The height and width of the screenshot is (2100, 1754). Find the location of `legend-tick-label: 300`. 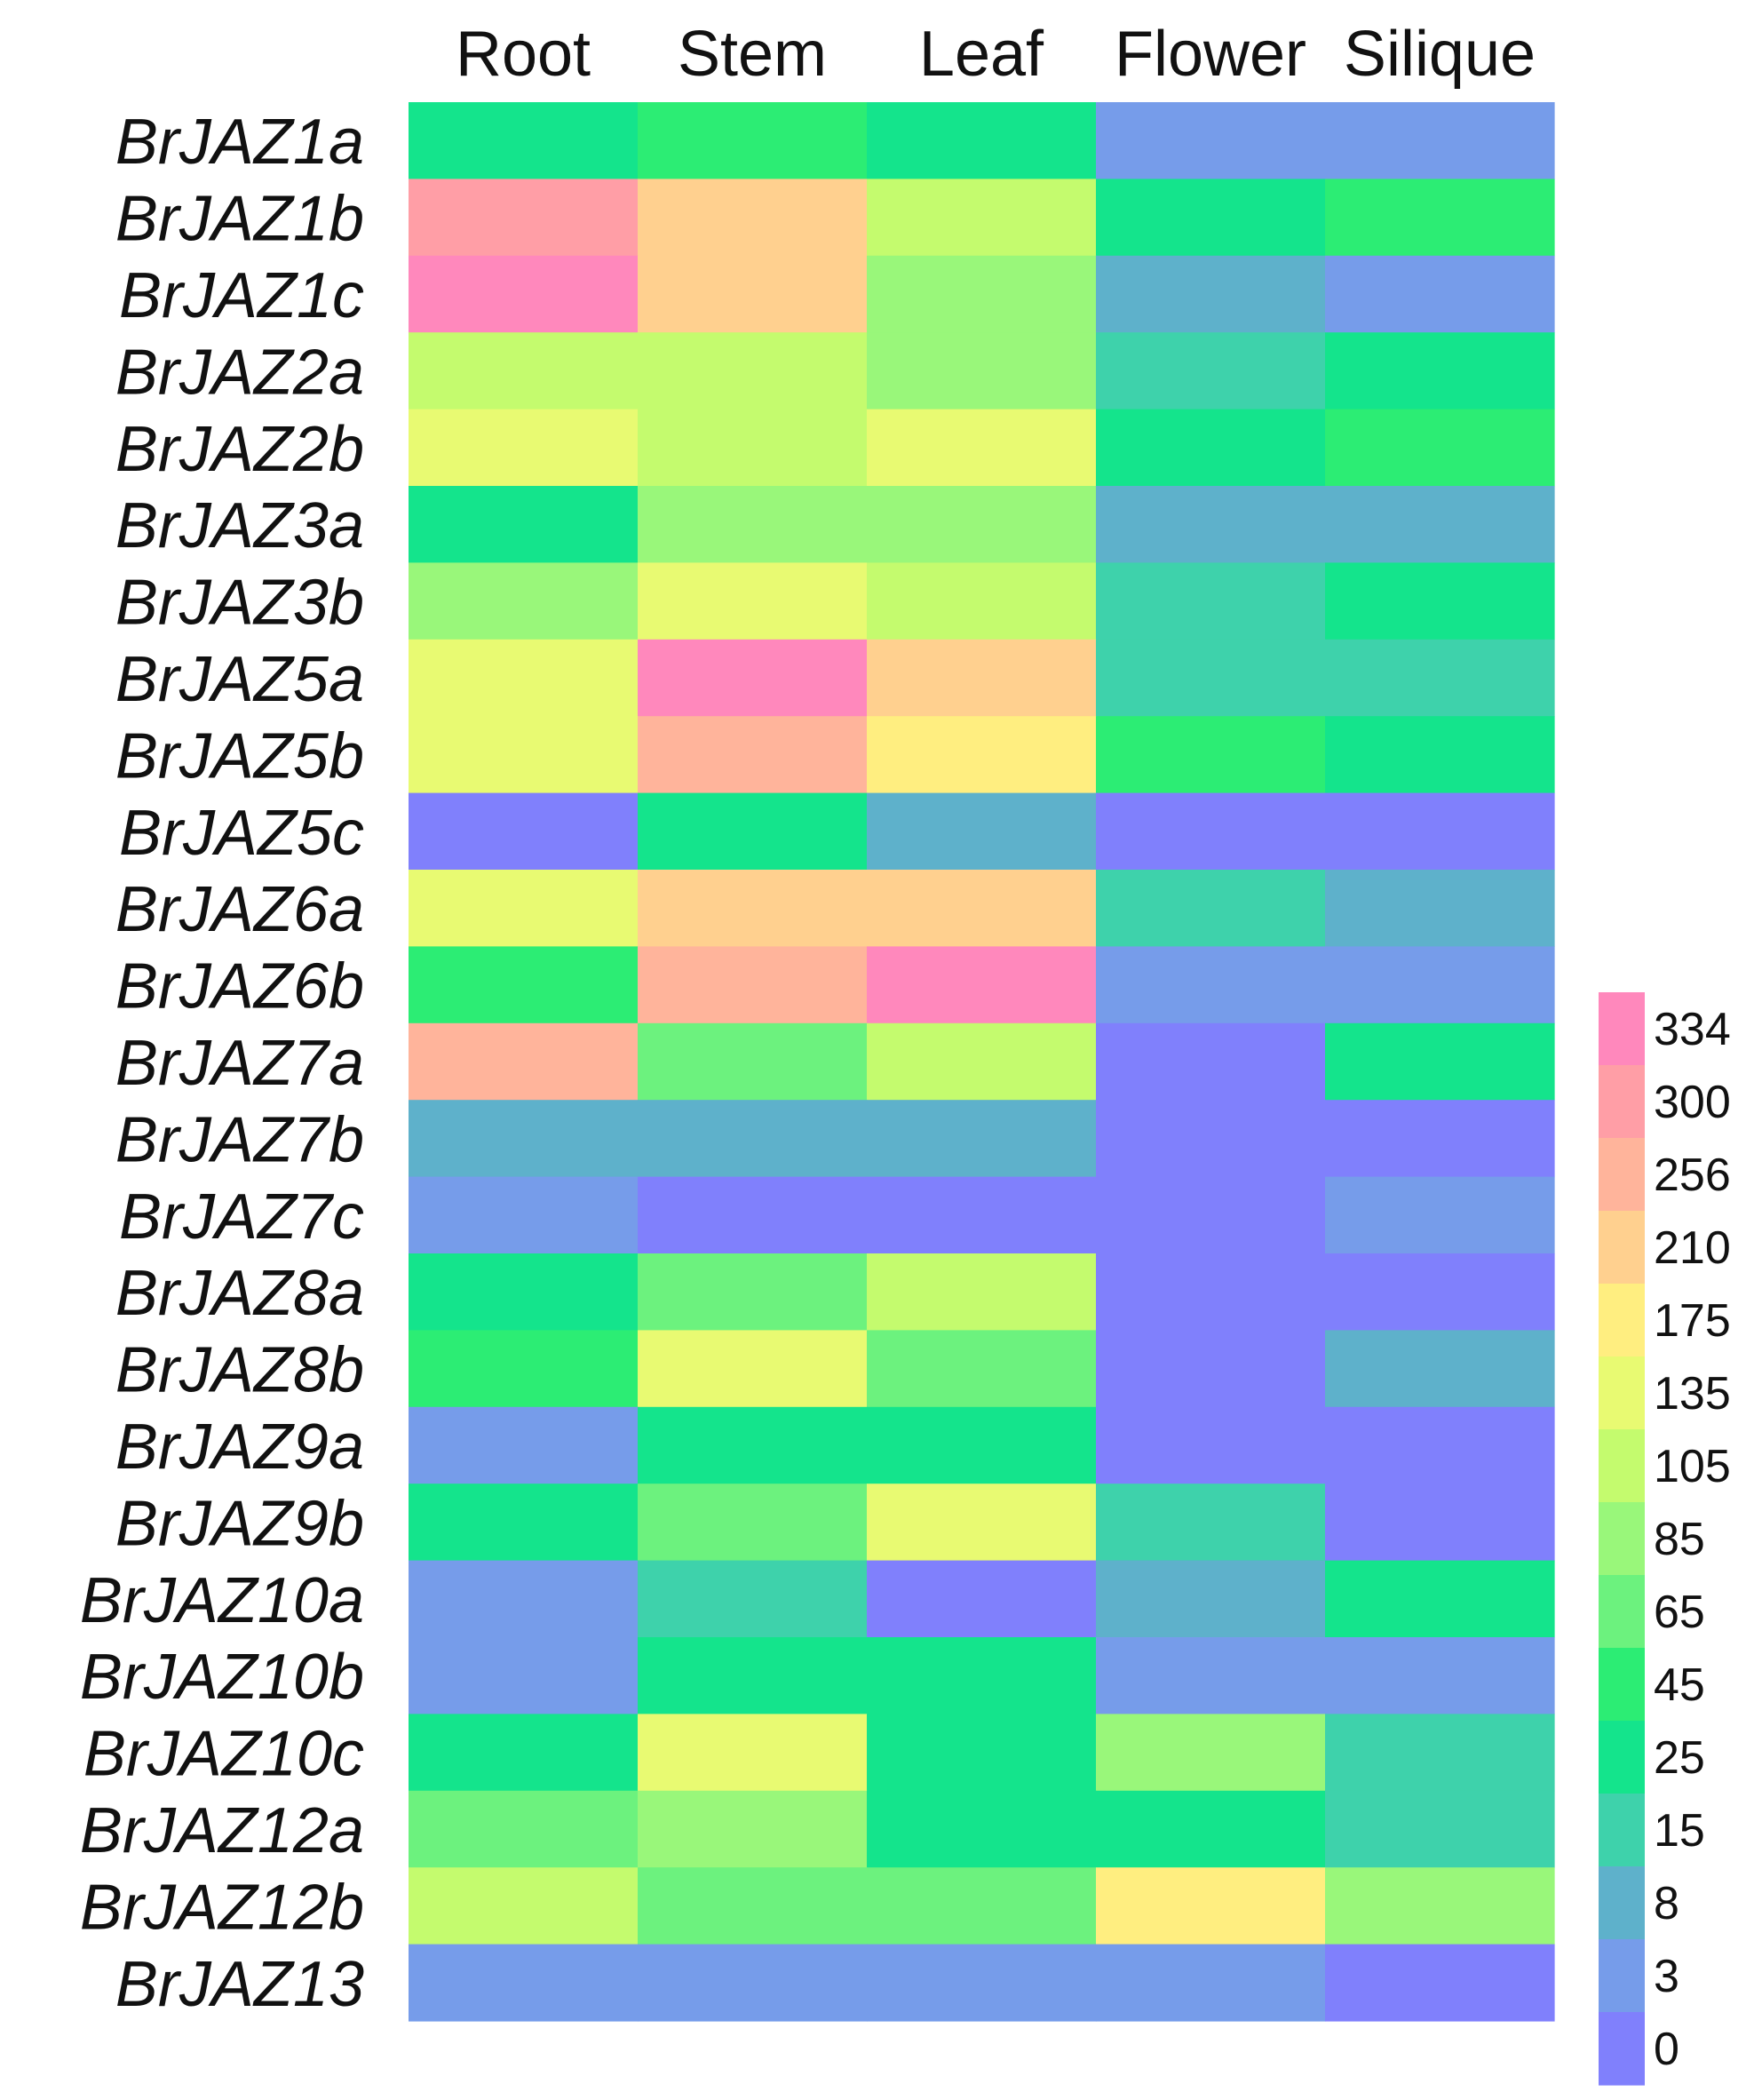

legend-tick-label: 300 is located at coordinates (1692, 1102).